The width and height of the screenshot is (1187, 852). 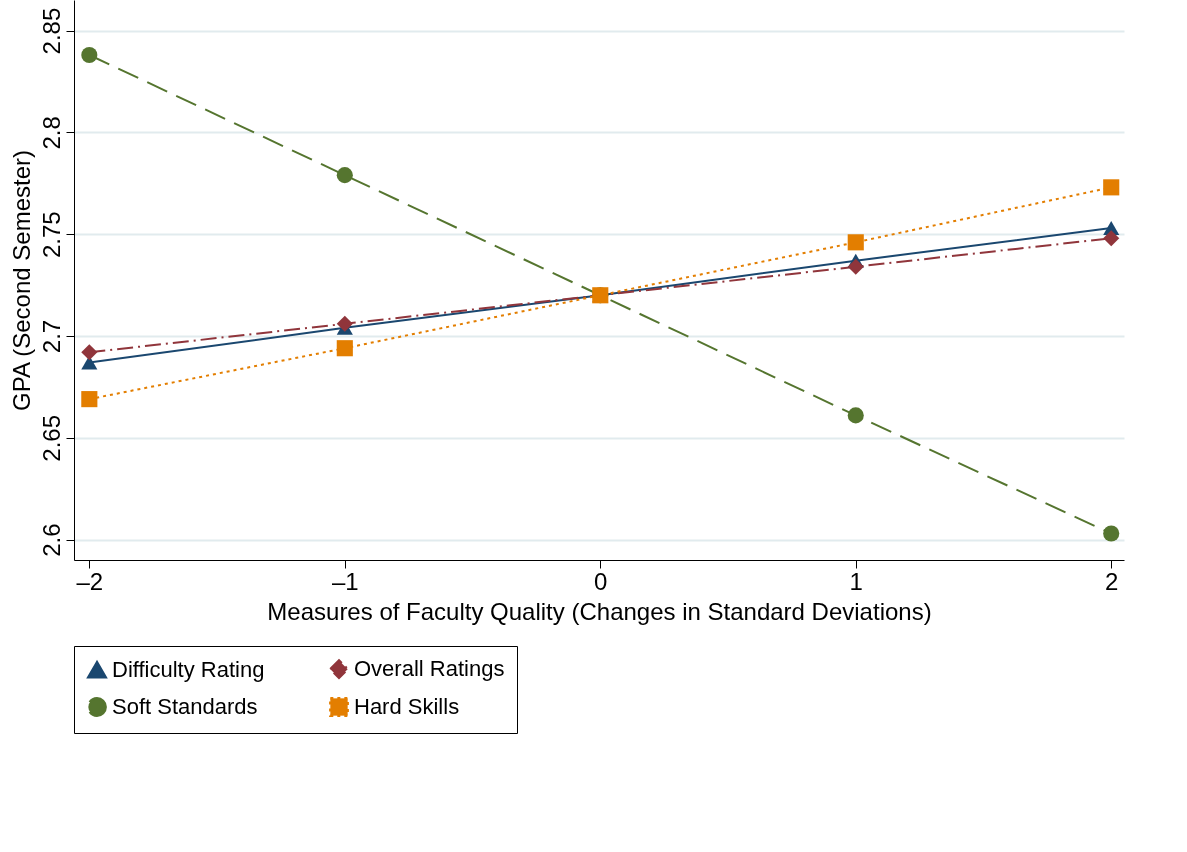 I want to click on legend-label: Soft Standards, so click(x=185, y=706).